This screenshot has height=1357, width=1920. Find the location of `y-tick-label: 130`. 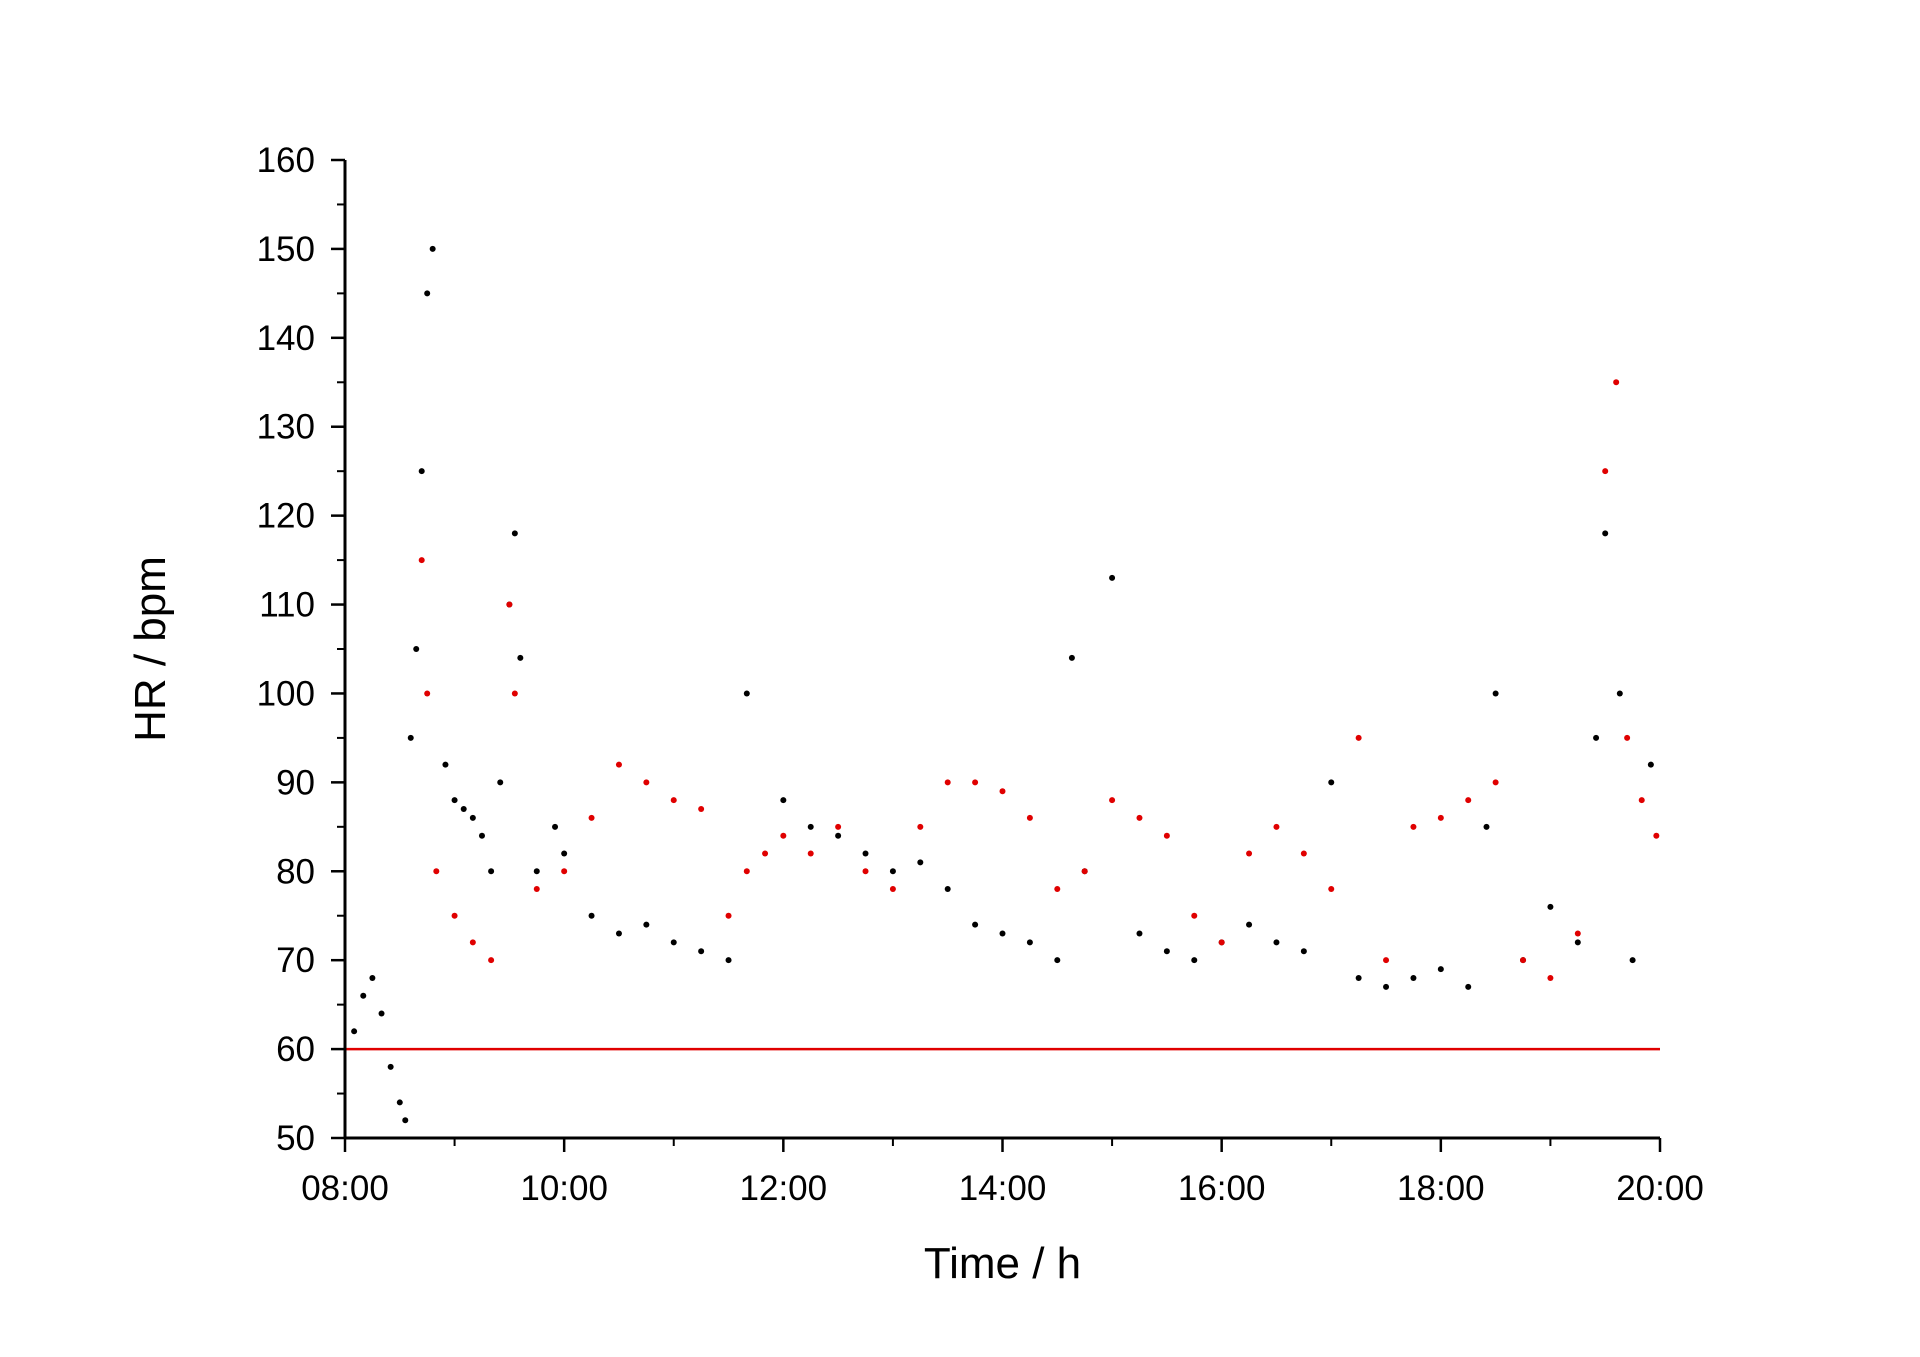

y-tick-label: 130 is located at coordinates (286, 427).